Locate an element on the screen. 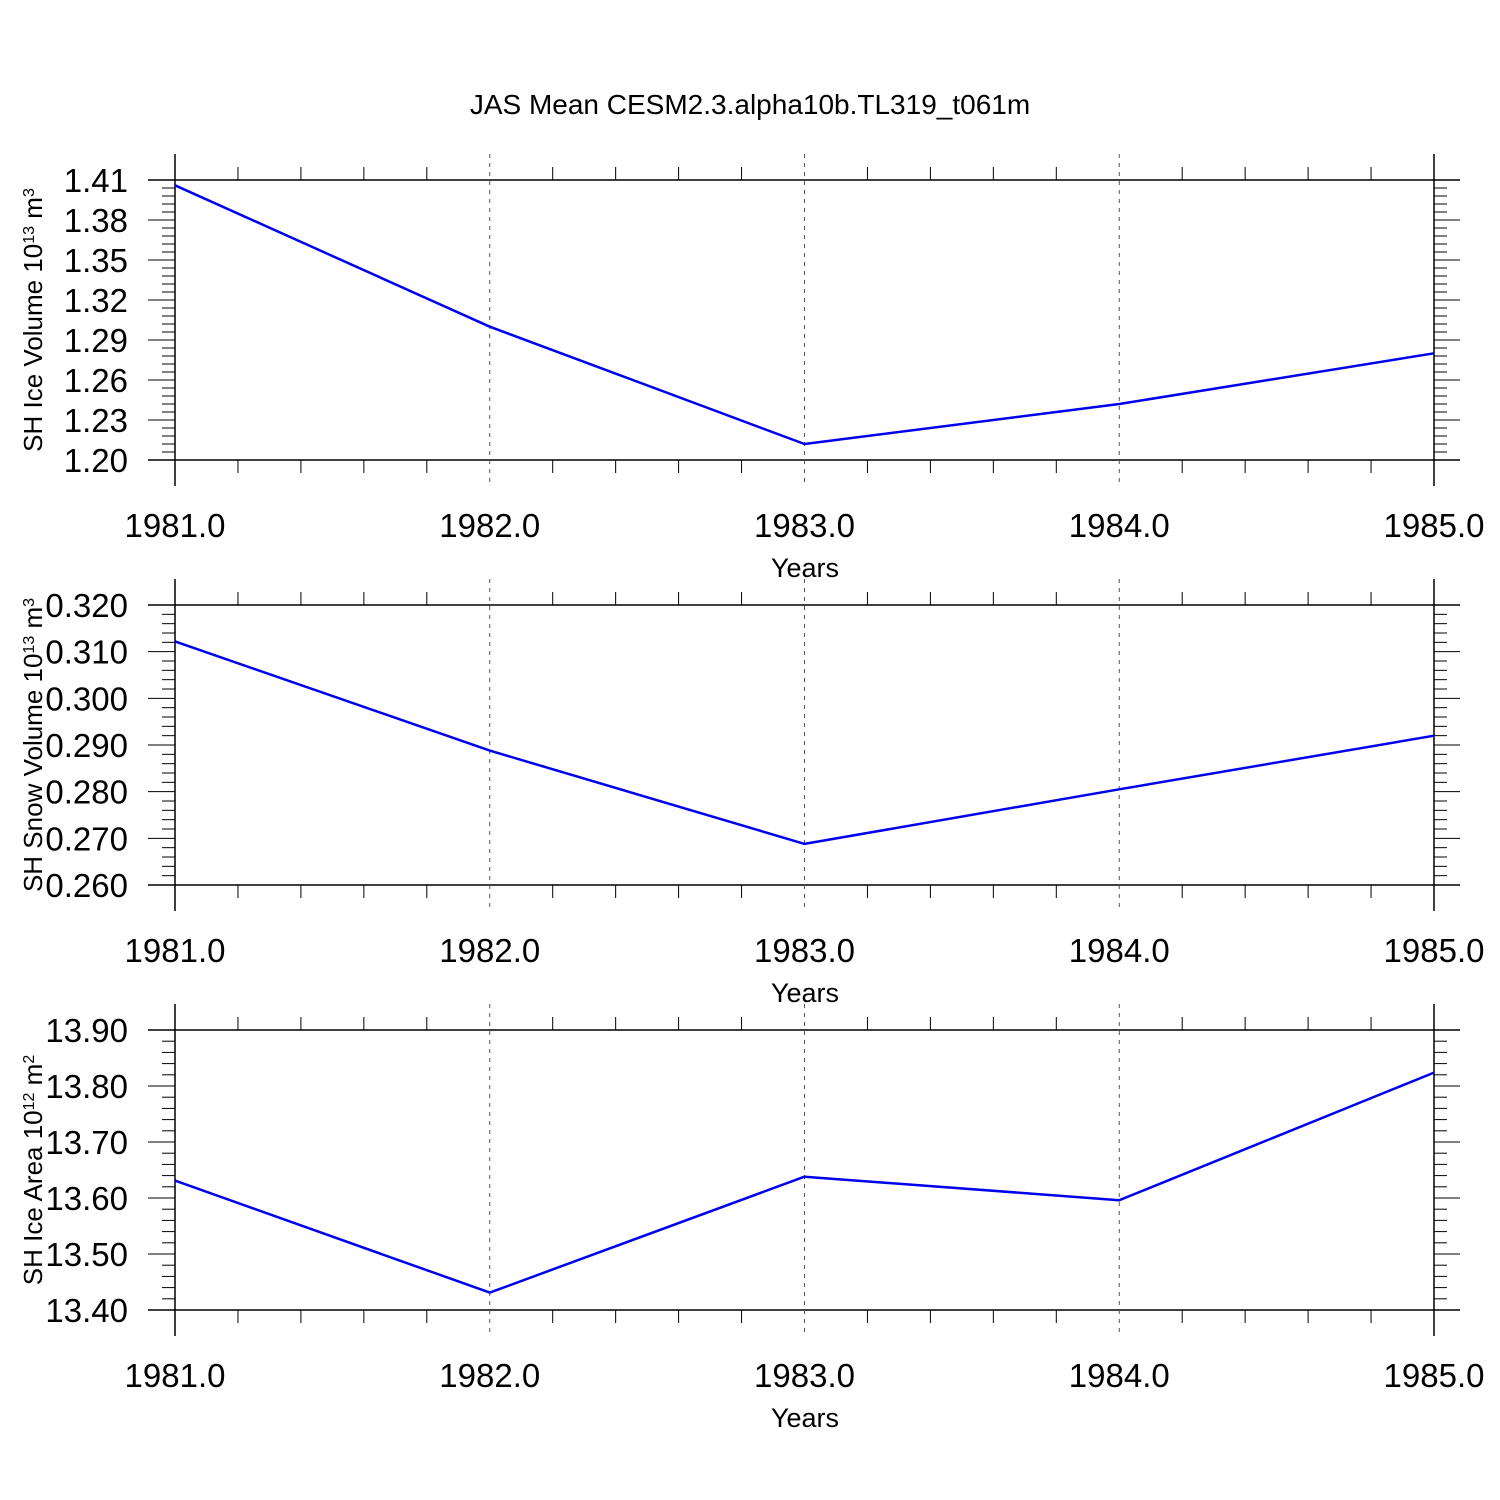  y-tick-label: 0.320 is located at coordinates (86, 605).